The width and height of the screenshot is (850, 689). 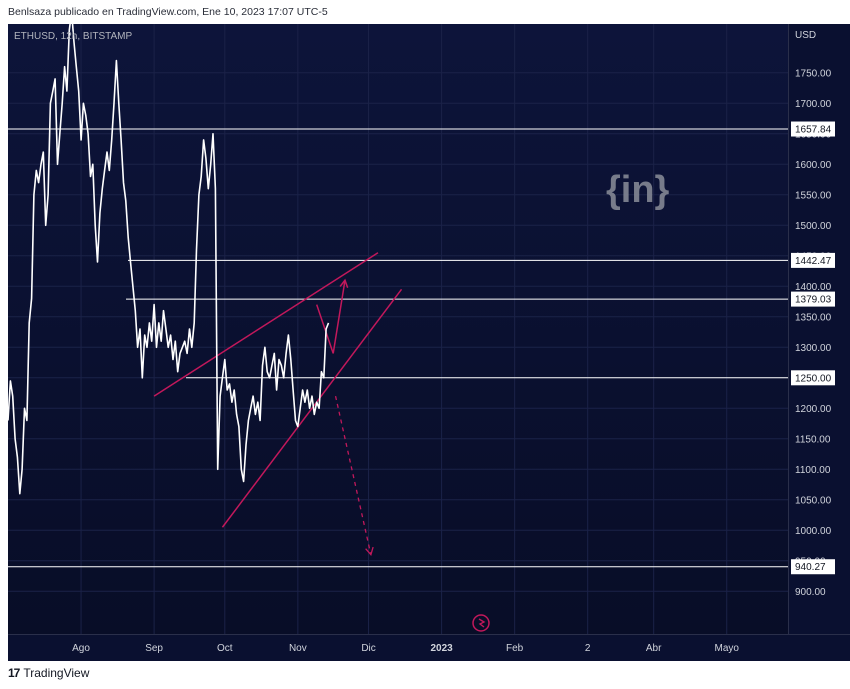 What do you see at coordinates (813, 531) in the screenshot?
I see `y-tick-label: 1000.00` at bounding box center [813, 531].